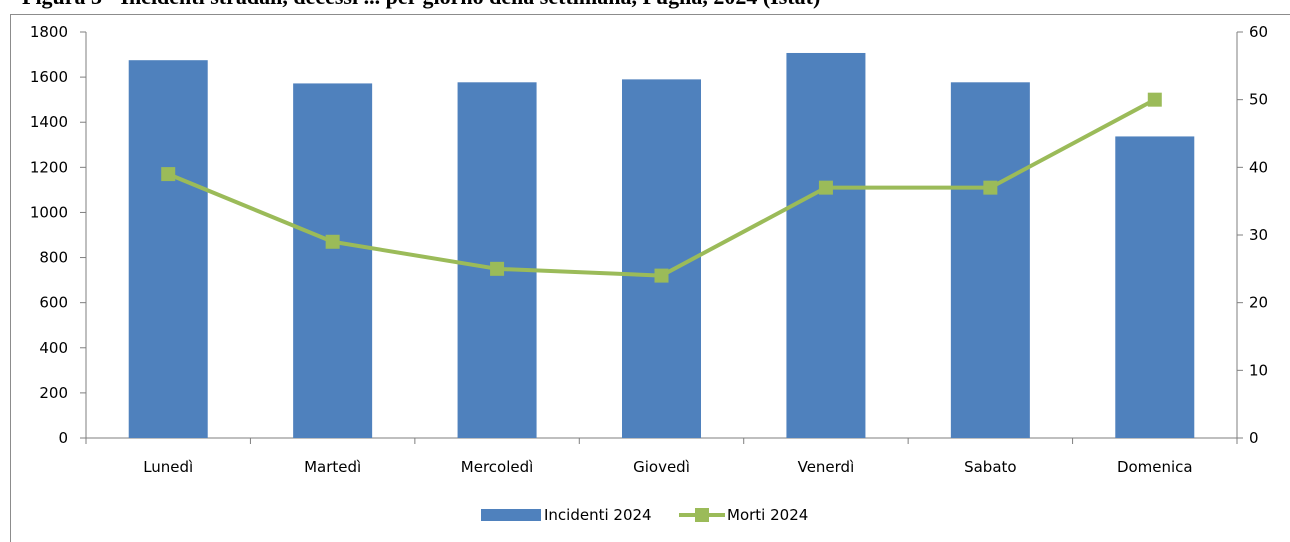 Image resolution: width=1290 pixels, height=542 pixels. Describe the element at coordinates (990, 467) in the screenshot. I see `x-tick-label: Sabato` at that location.